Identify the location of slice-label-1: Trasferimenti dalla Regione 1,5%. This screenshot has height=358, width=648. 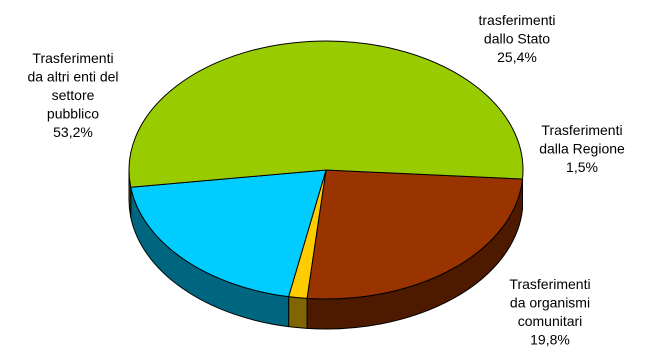
(582, 148).